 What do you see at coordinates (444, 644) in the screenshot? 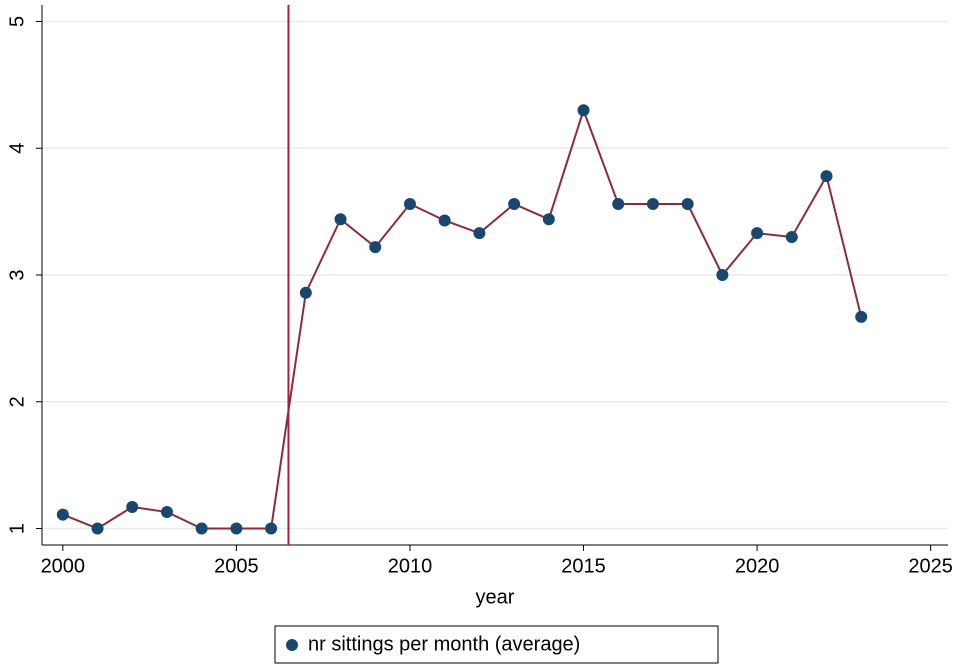
I see `legend-label: nr sittings per month (average)` at bounding box center [444, 644].